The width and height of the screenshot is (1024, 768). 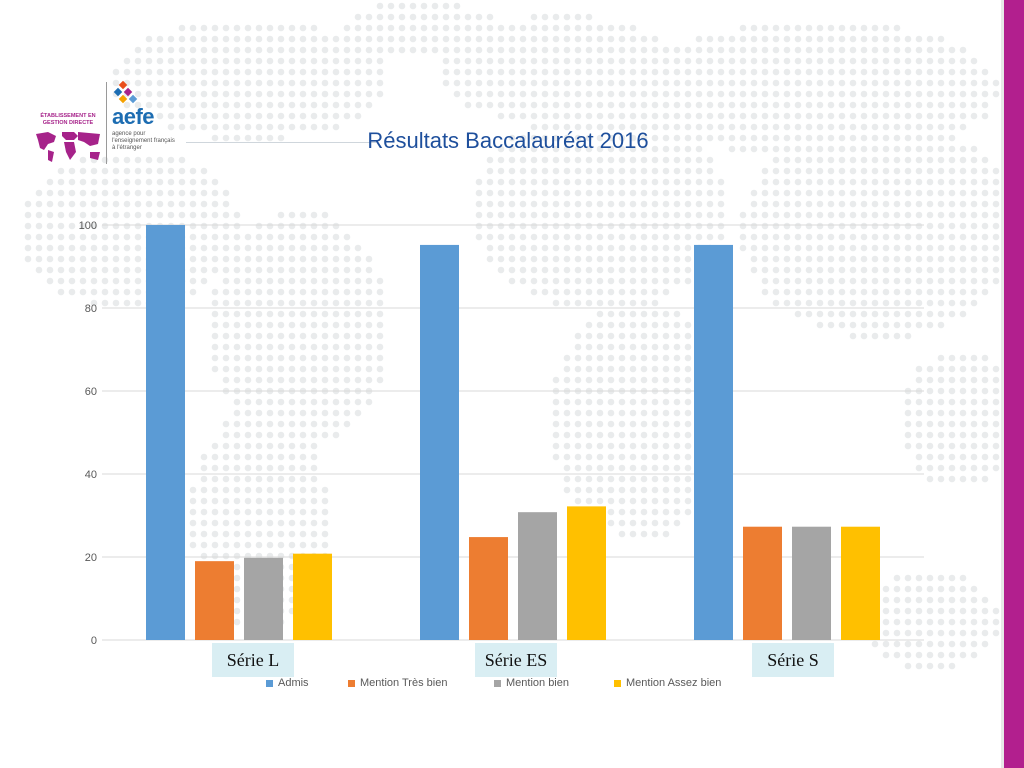 I want to click on logo-watermark-text: ÉTABLISSEMENT EN GESTION DIRECTE, so click(x=68, y=119).